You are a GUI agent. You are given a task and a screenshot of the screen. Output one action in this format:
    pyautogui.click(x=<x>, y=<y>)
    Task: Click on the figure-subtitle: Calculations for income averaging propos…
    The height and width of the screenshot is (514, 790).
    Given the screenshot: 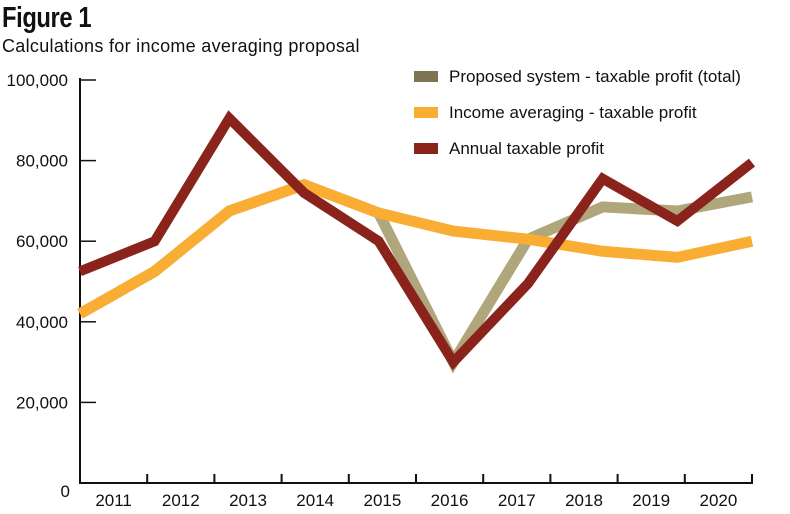 What is the action you would take?
    pyautogui.click(x=181, y=46)
    